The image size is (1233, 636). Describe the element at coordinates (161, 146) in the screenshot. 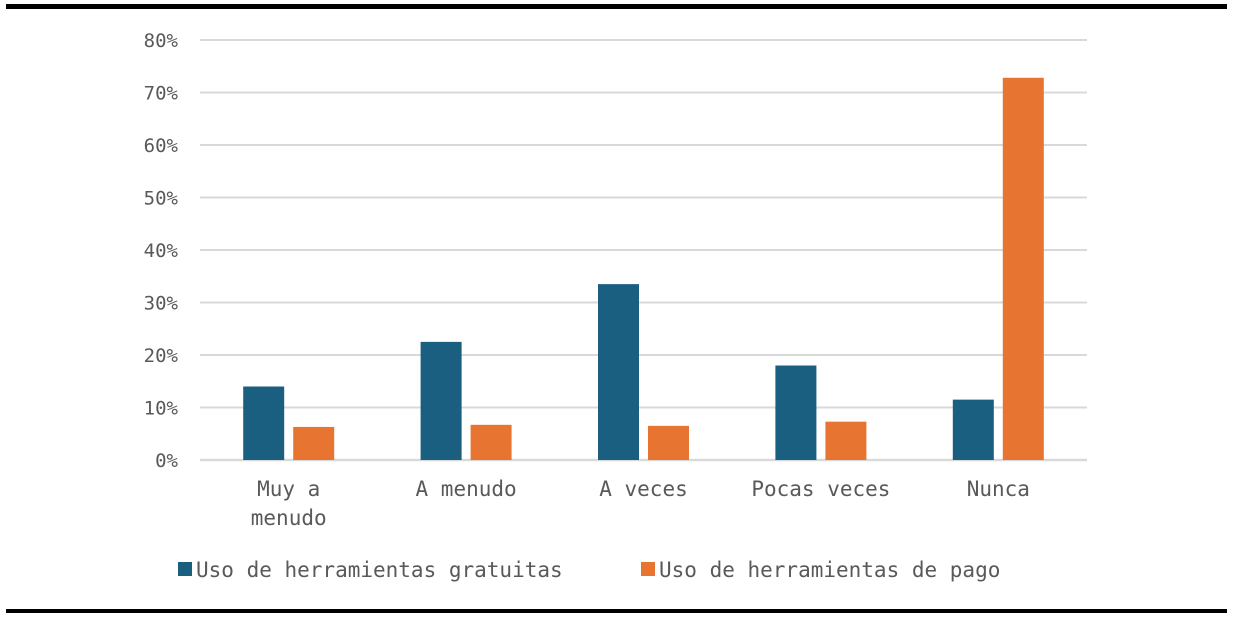

I see `y-tick-label: 60%` at that location.